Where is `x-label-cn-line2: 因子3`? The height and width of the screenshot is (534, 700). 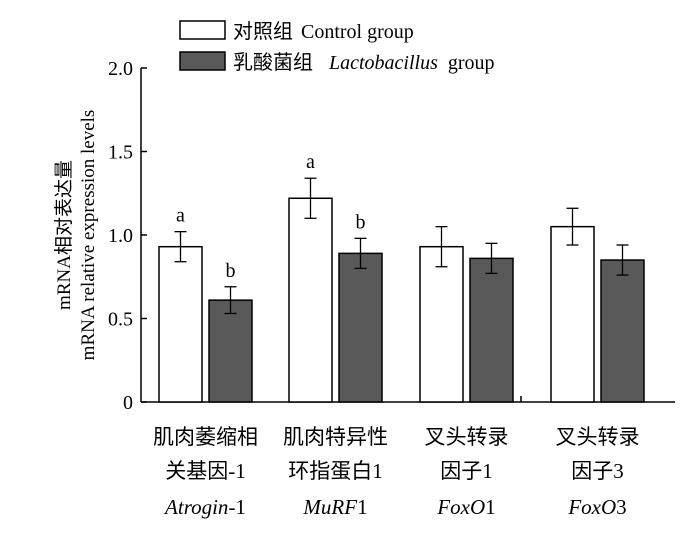
x-label-cn-line2: 因子3 is located at coordinates (597, 471).